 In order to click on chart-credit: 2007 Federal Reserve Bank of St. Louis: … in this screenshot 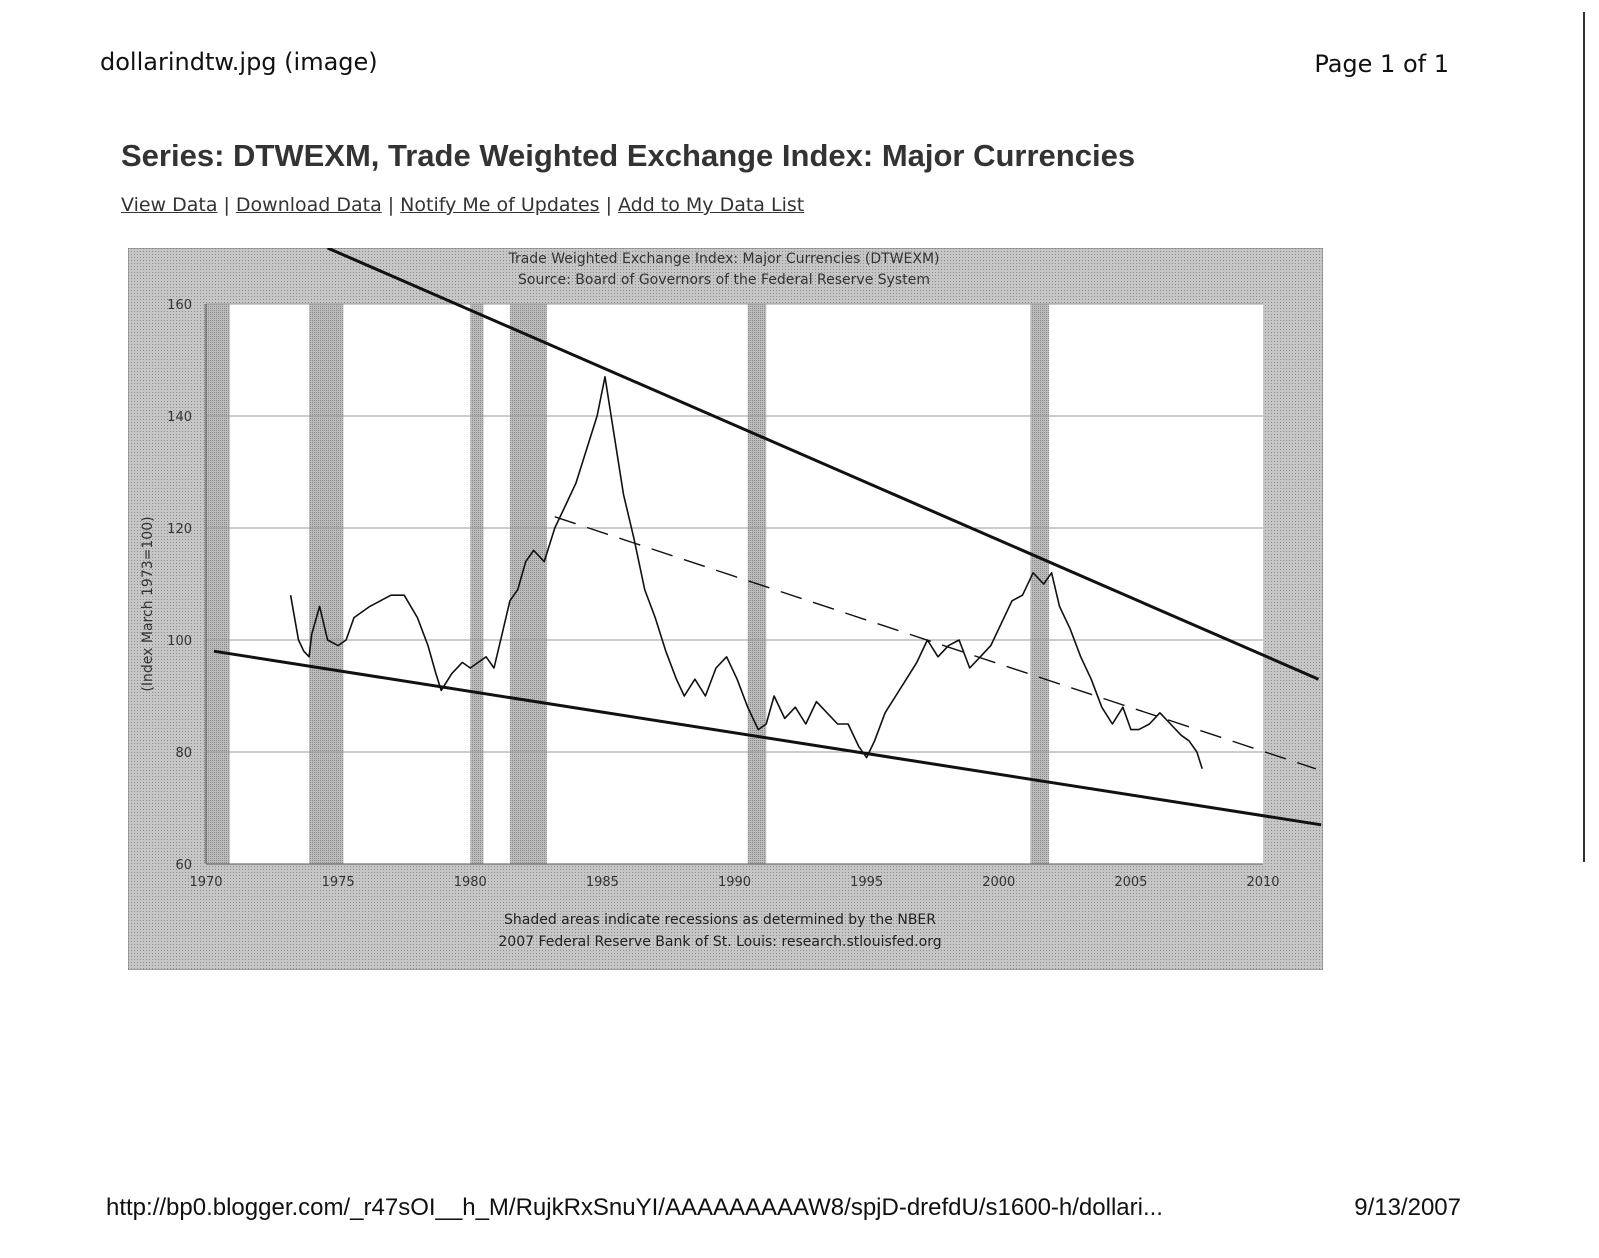, I will do `click(719, 942)`.